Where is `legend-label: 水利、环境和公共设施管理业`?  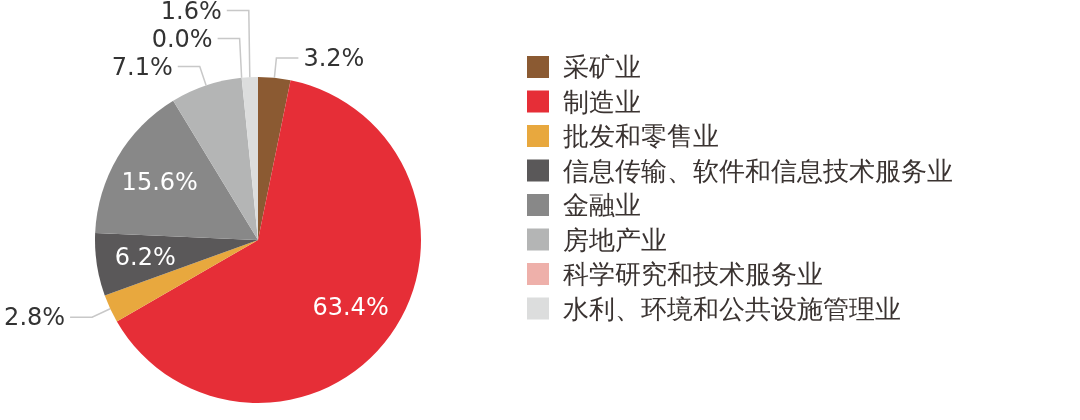
legend-label: 水利、环境和公共设施管理业 is located at coordinates (732, 308).